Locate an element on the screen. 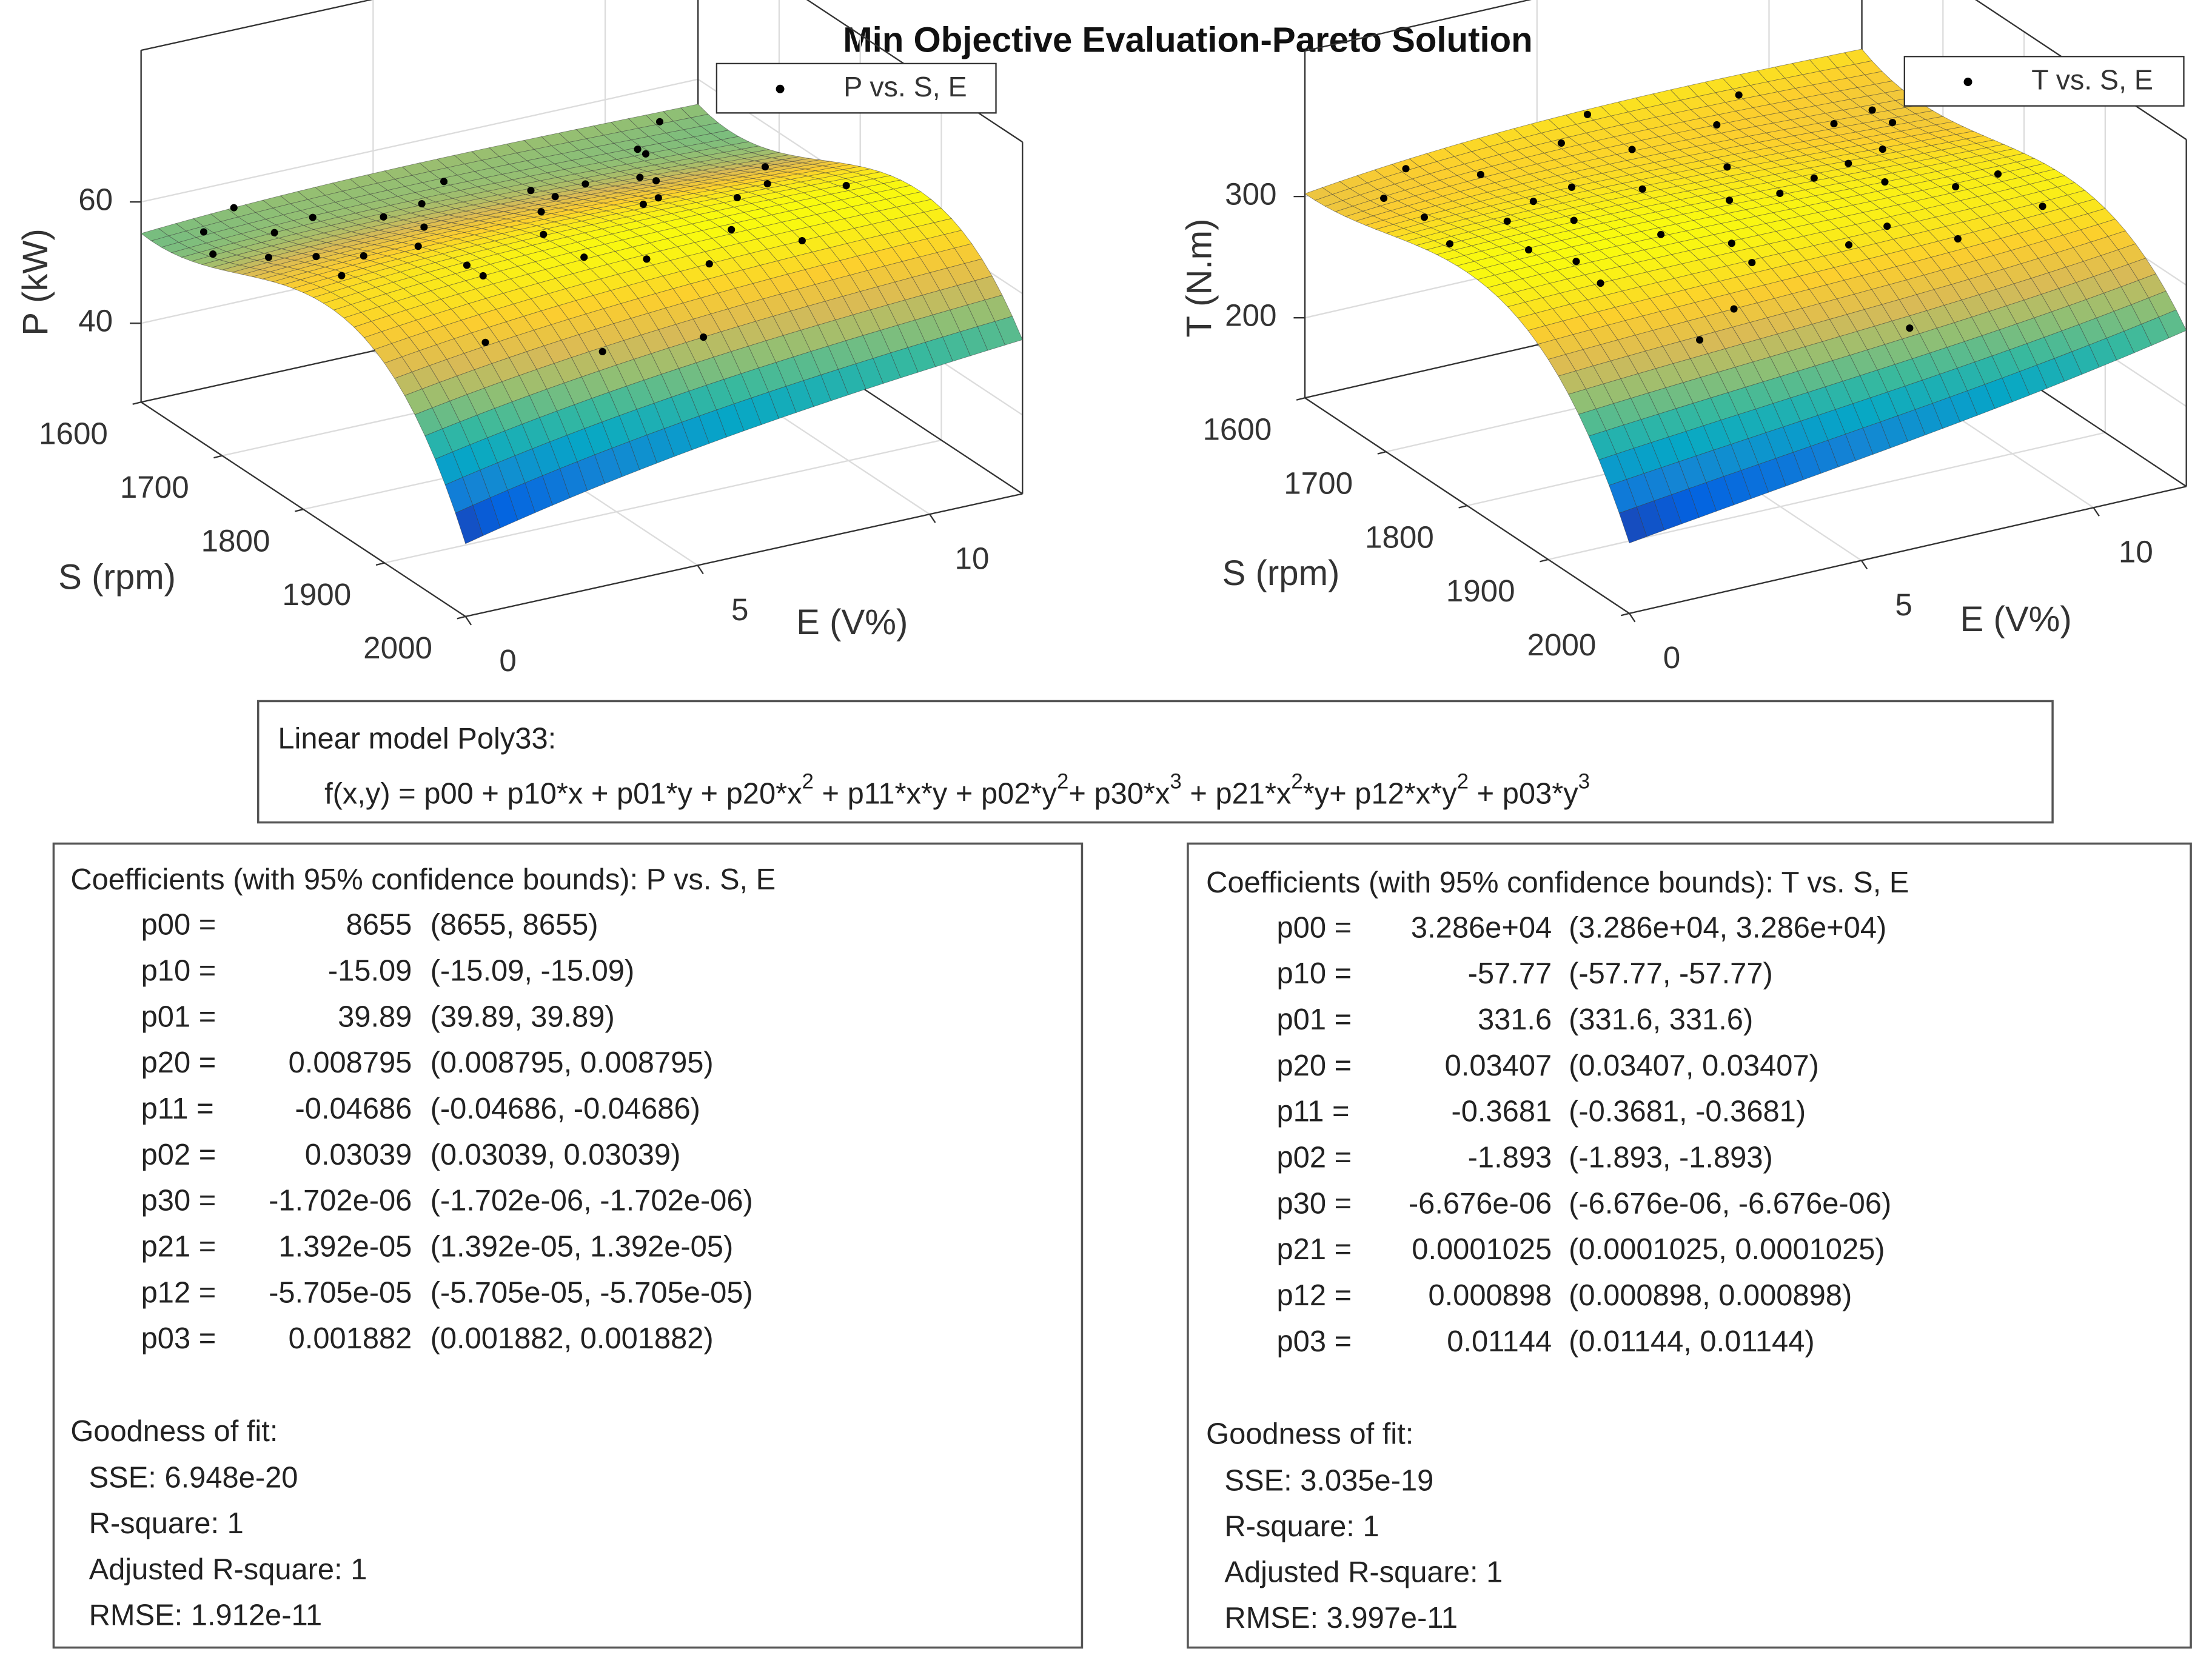 The height and width of the screenshot is (1666, 2212). coefficient-value: -5.705e-05 is located at coordinates (341, 1292).